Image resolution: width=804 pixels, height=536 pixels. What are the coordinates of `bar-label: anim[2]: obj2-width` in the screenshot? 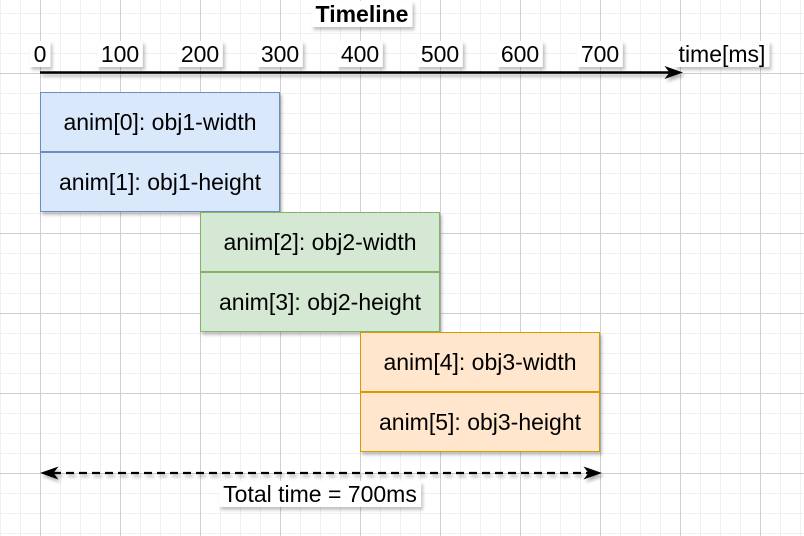 It's located at (320, 241).